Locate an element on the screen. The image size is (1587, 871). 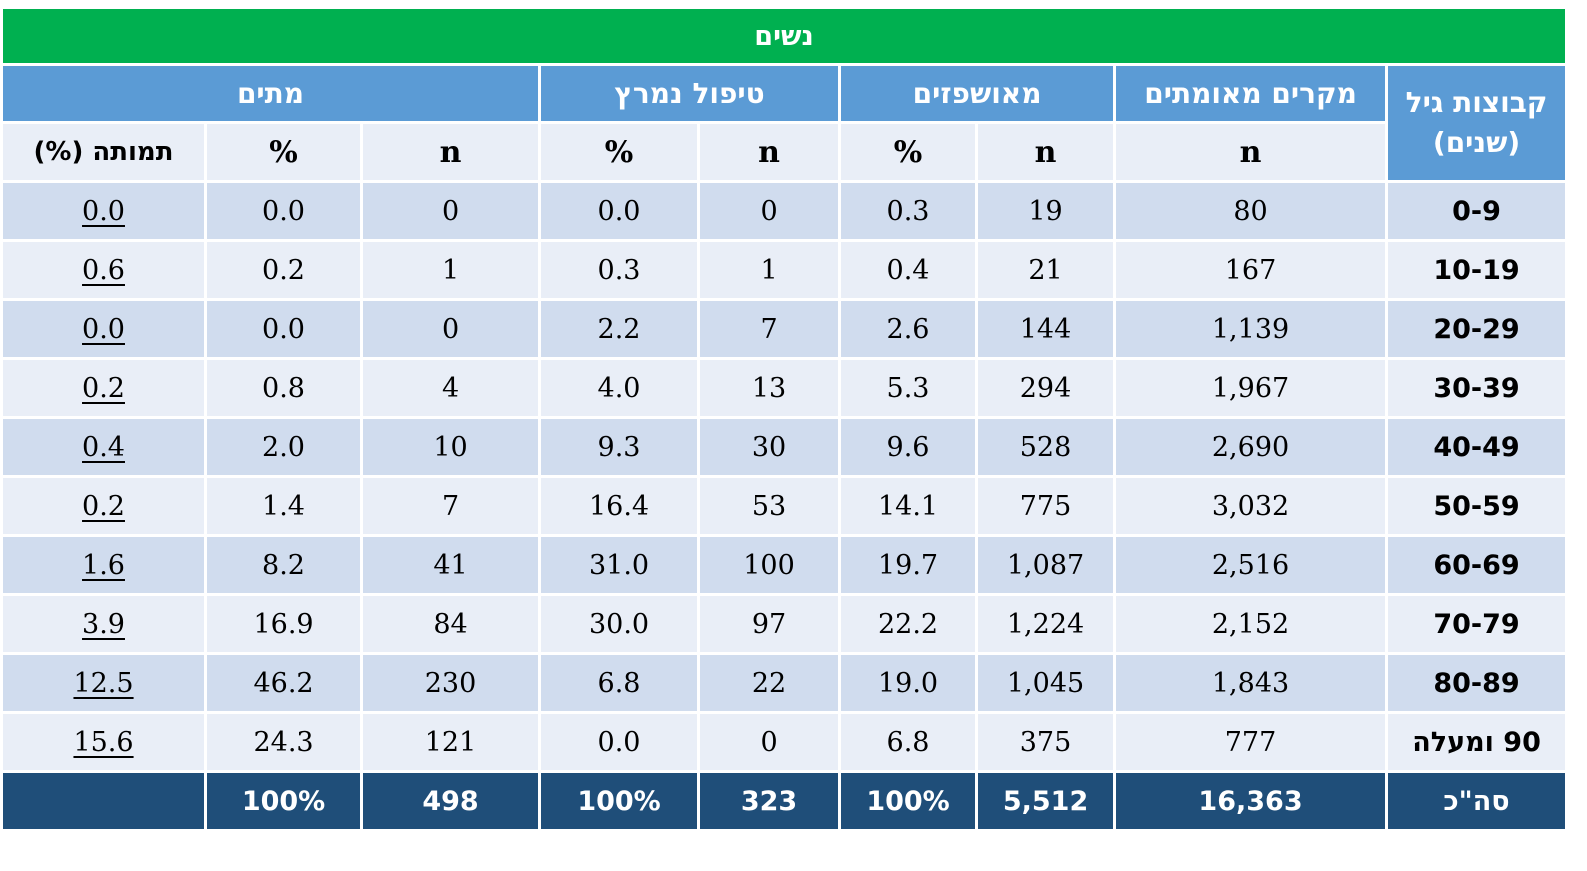
header-deaths: מתים is located at coordinates (271, 93).